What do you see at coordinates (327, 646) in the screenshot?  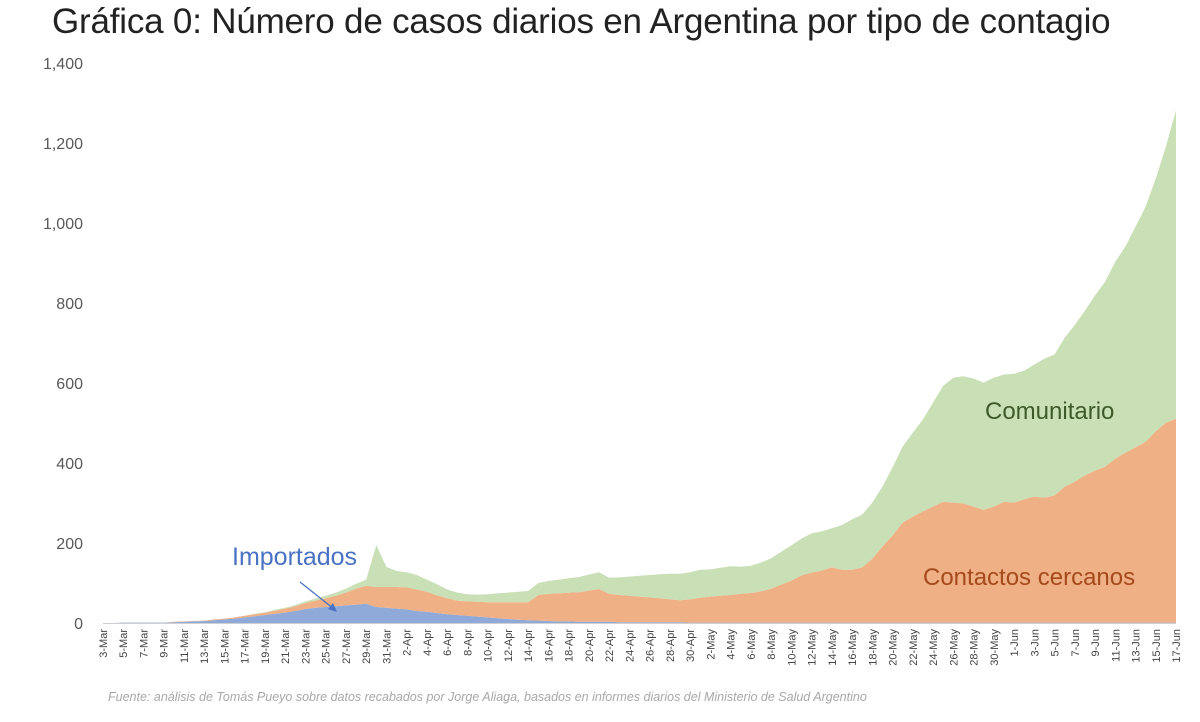 I see `x-tick-label: 25-Mar` at bounding box center [327, 646].